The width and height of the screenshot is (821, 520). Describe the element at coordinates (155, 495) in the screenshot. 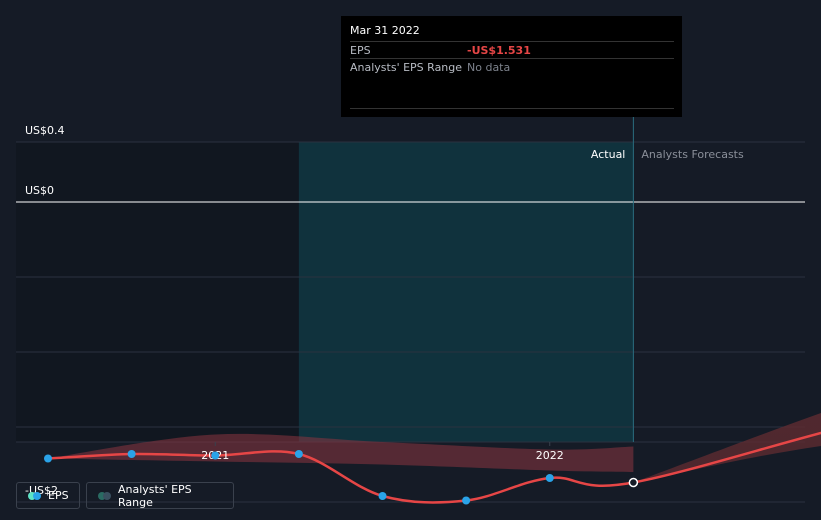

I see `legend-range-label: Analysts' EPS Range` at that location.